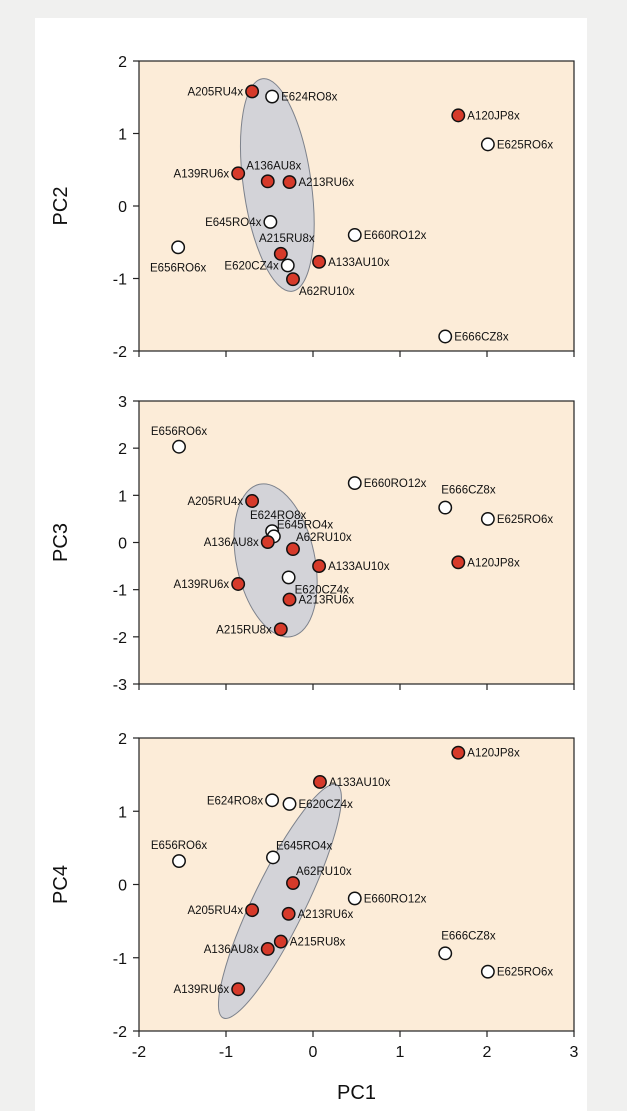  What do you see at coordinates (226, 1052) in the screenshot?
I see `x-tick-label: -1` at bounding box center [226, 1052].